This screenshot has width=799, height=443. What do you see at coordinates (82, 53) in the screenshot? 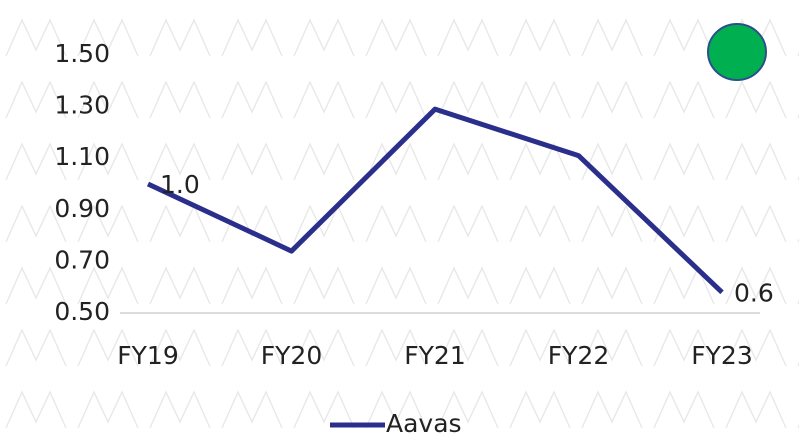
I see `y-tick-label: 1.50` at bounding box center [82, 53].